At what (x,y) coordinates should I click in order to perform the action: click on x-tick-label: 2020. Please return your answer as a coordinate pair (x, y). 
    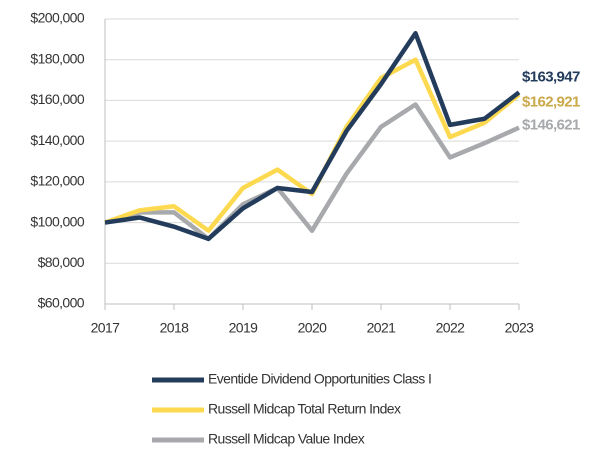
    Looking at the image, I should click on (313, 328).